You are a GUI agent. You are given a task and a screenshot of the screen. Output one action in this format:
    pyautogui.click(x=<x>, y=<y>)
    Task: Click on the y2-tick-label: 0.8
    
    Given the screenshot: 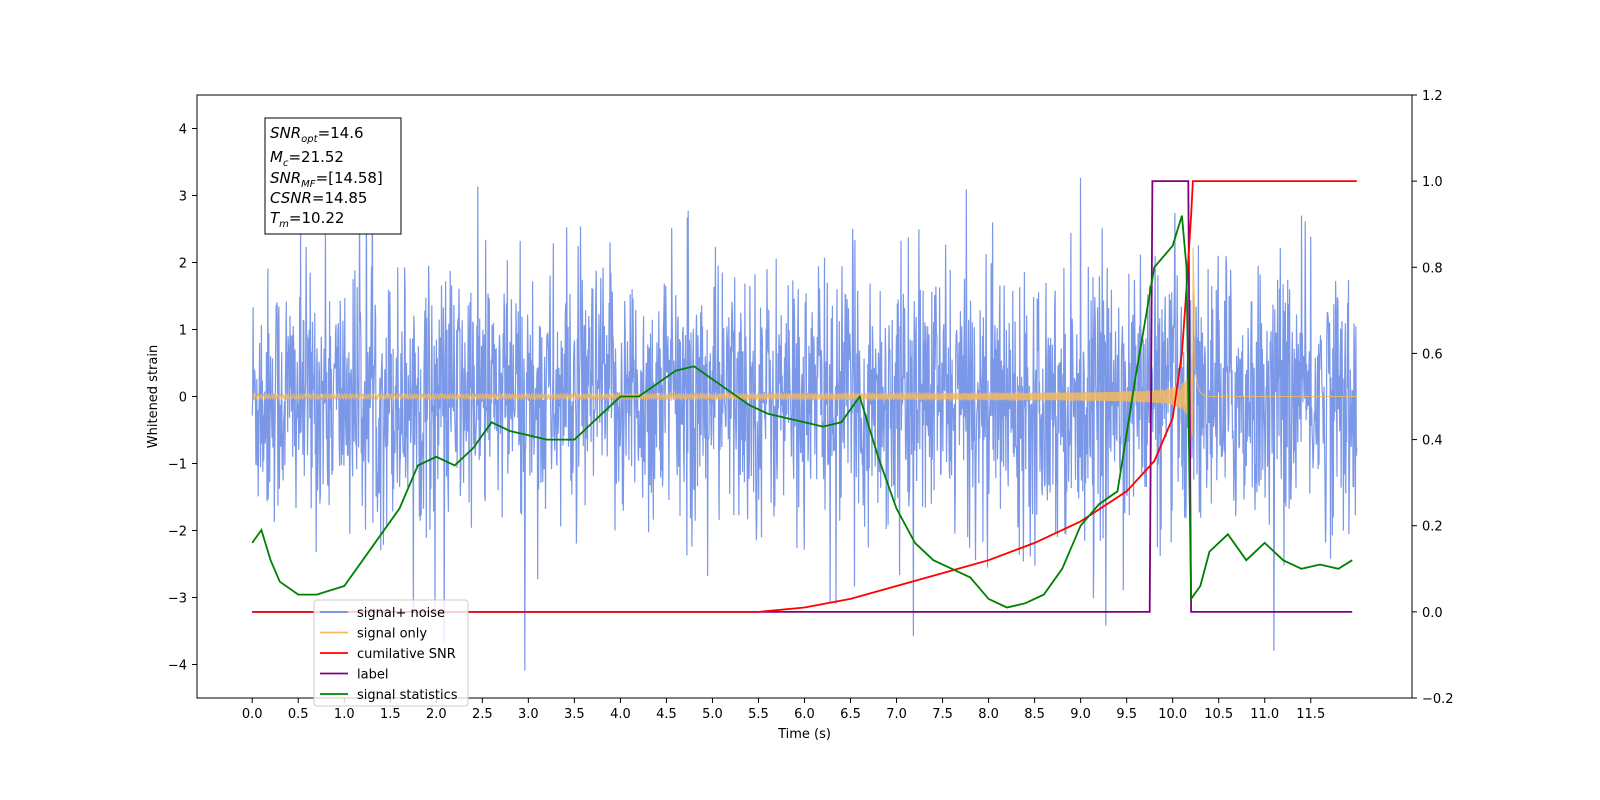 What is the action you would take?
    pyautogui.click(x=1432, y=268)
    